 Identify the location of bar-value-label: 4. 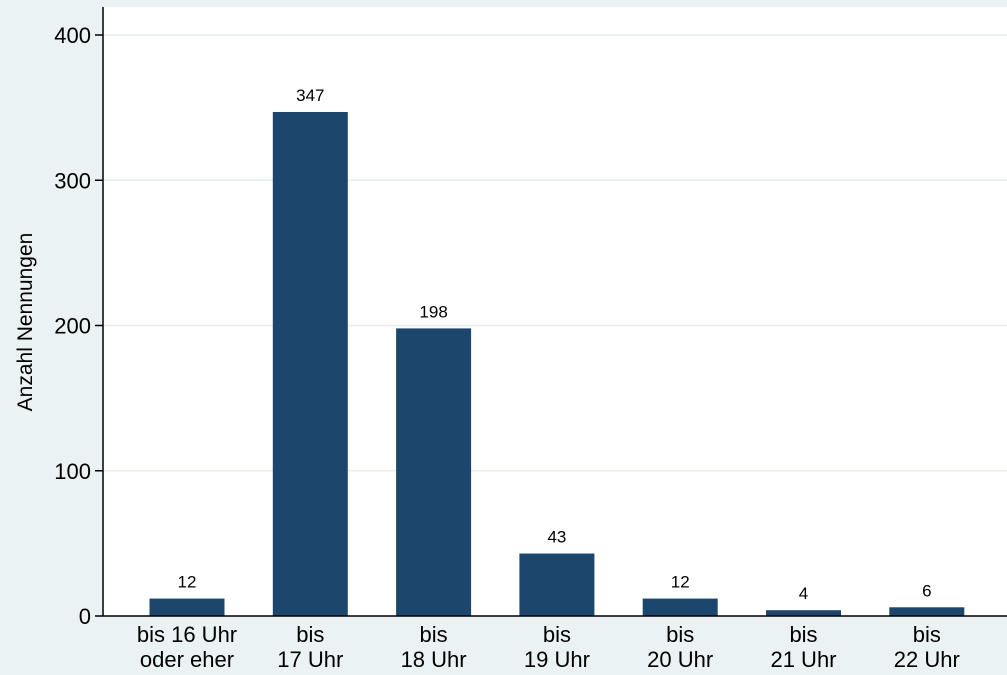
(803, 593).